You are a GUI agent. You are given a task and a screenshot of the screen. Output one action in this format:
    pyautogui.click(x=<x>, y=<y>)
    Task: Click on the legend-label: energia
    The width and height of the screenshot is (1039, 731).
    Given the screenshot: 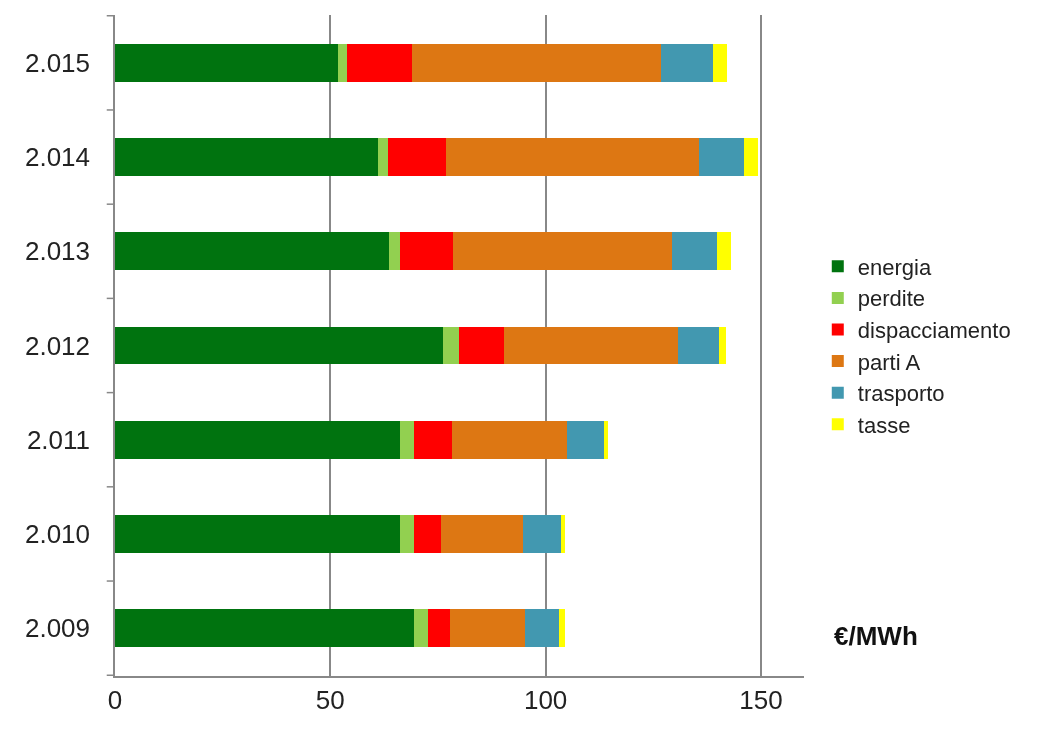 What is the action you would take?
    pyautogui.click(x=894, y=267)
    